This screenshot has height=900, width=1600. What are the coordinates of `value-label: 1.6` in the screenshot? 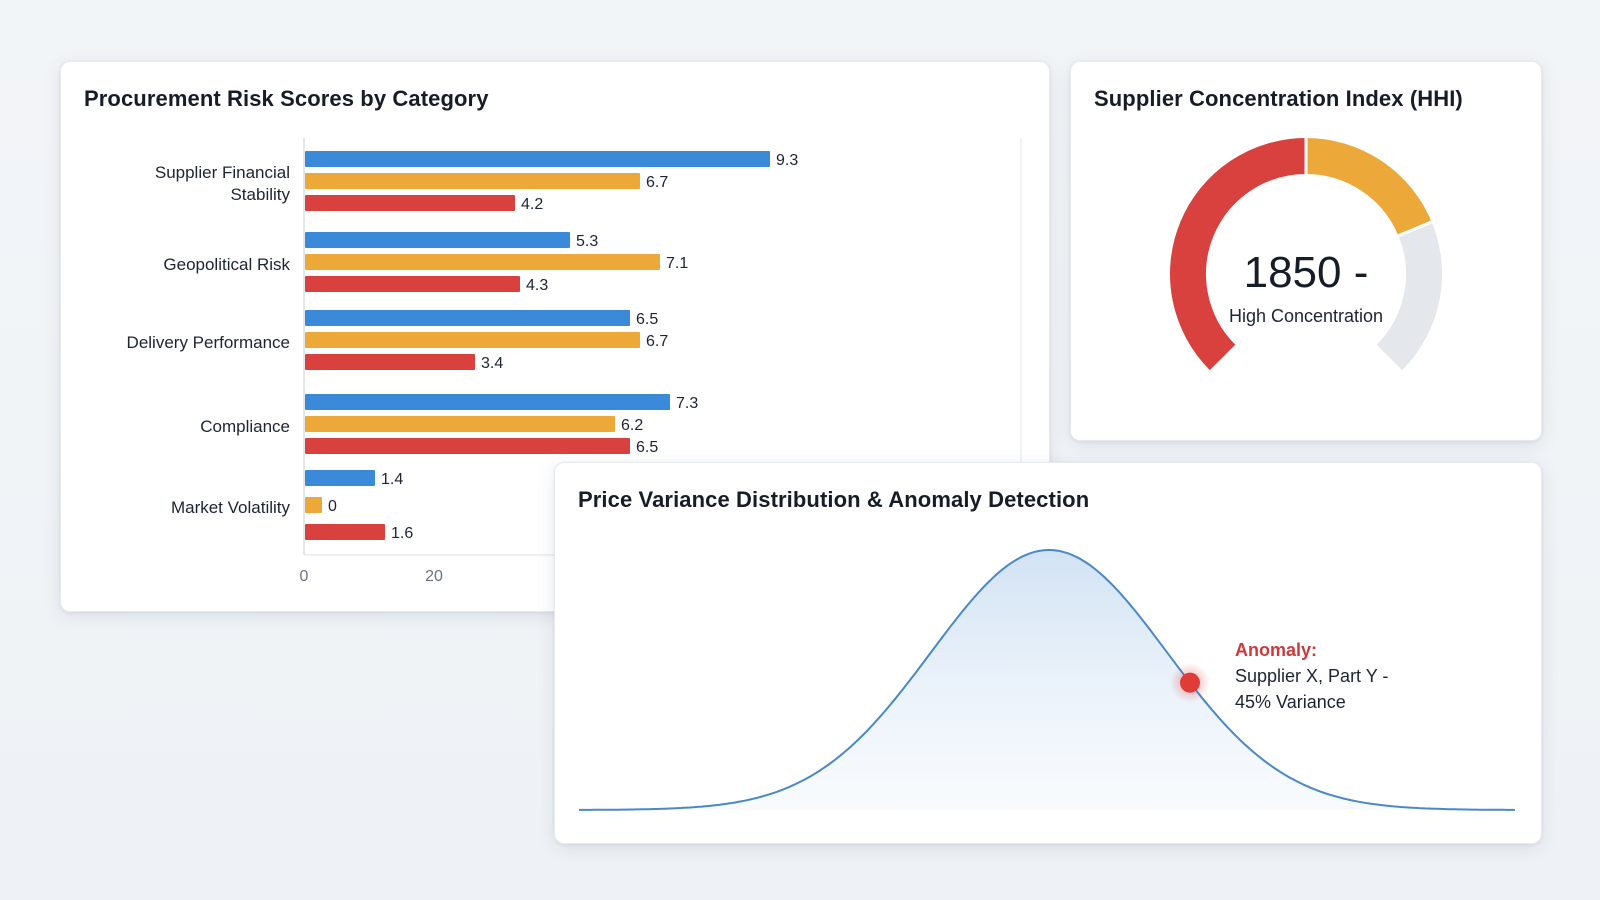 It's located at (402, 533).